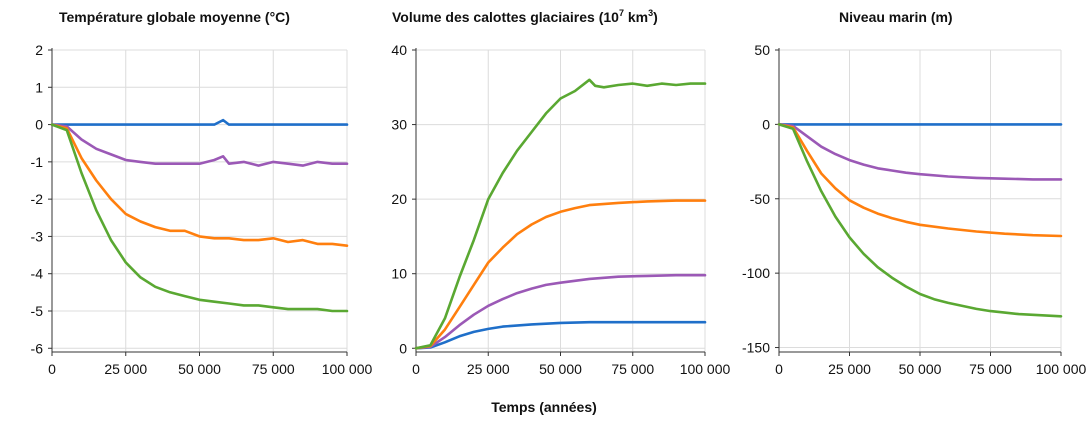 The image size is (1086, 422). What do you see at coordinates (760, 199) in the screenshot?
I see `y-tick-label: -50` at bounding box center [760, 199].